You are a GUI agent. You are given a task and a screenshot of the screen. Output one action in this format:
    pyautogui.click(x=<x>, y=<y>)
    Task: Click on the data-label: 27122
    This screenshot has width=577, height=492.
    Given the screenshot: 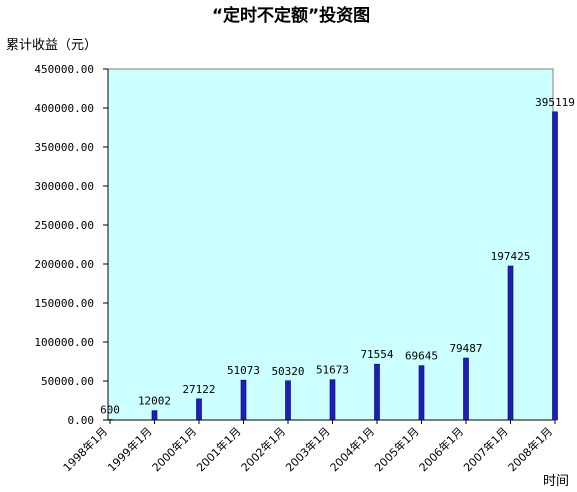 What is the action you would take?
    pyautogui.click(x=198, y=389)
    